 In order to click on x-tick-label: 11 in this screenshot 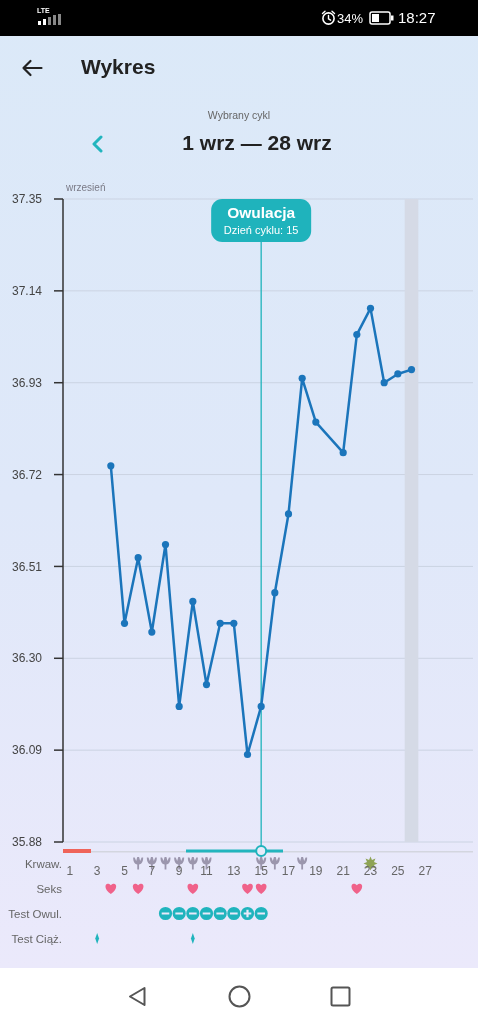, I will do `click(207, 870)`.